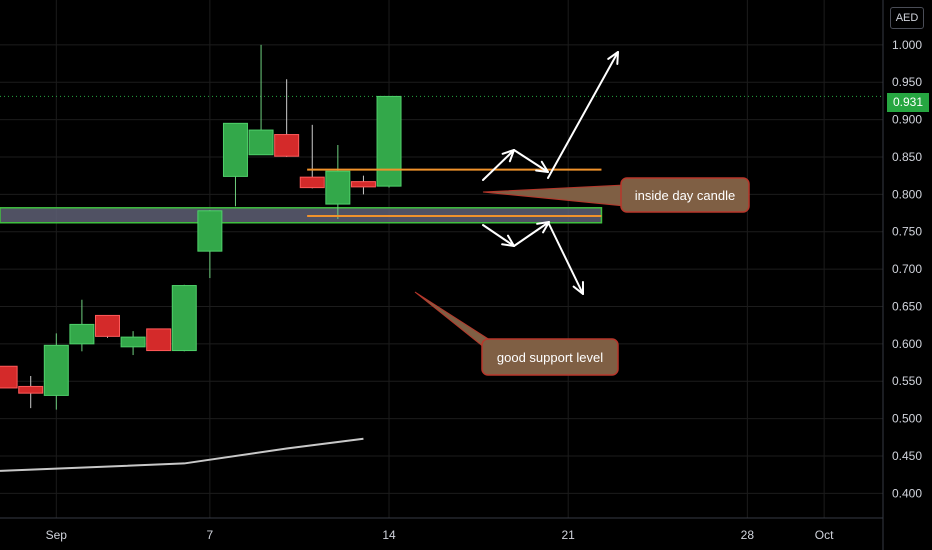 This screenshot has height=550, width=932. I want to click on time-tick-3: 21, so click(569, 535).